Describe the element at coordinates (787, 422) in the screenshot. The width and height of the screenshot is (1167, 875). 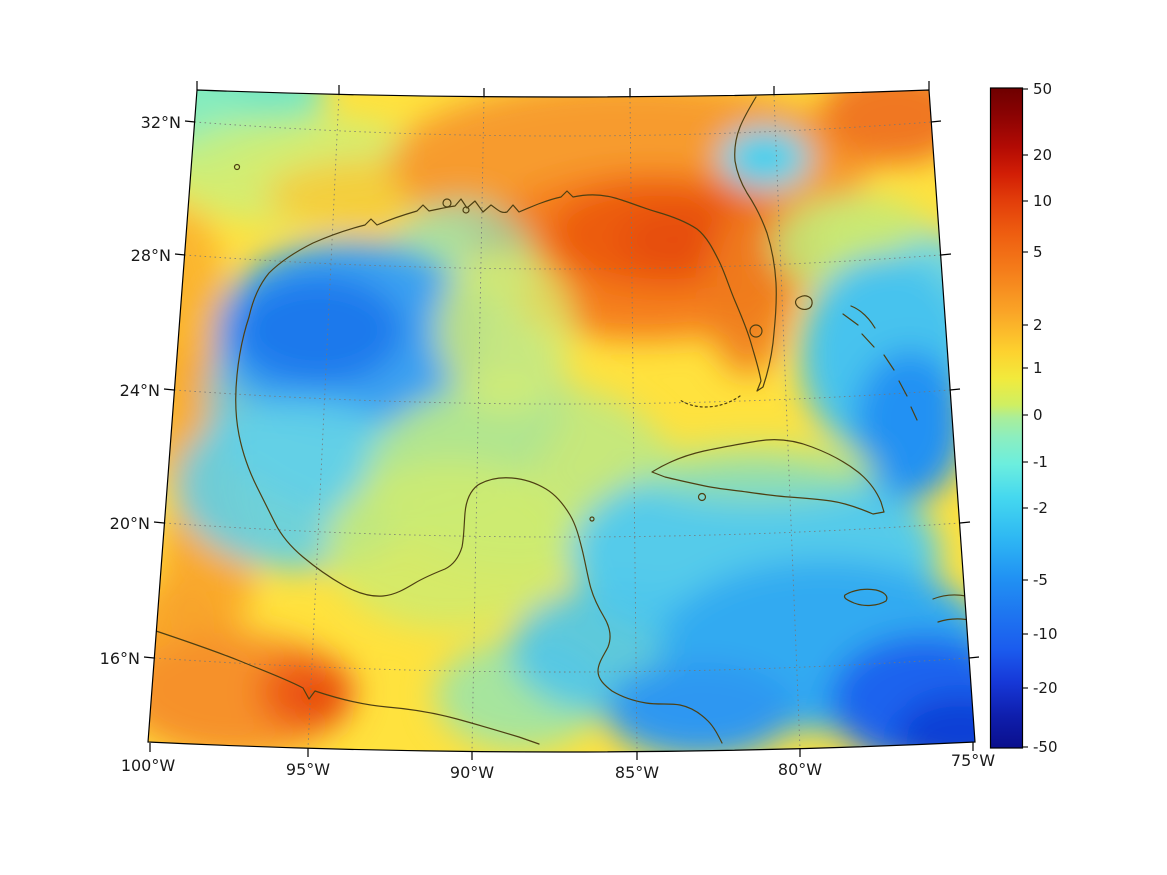
I see `meridian-80w` at that location.